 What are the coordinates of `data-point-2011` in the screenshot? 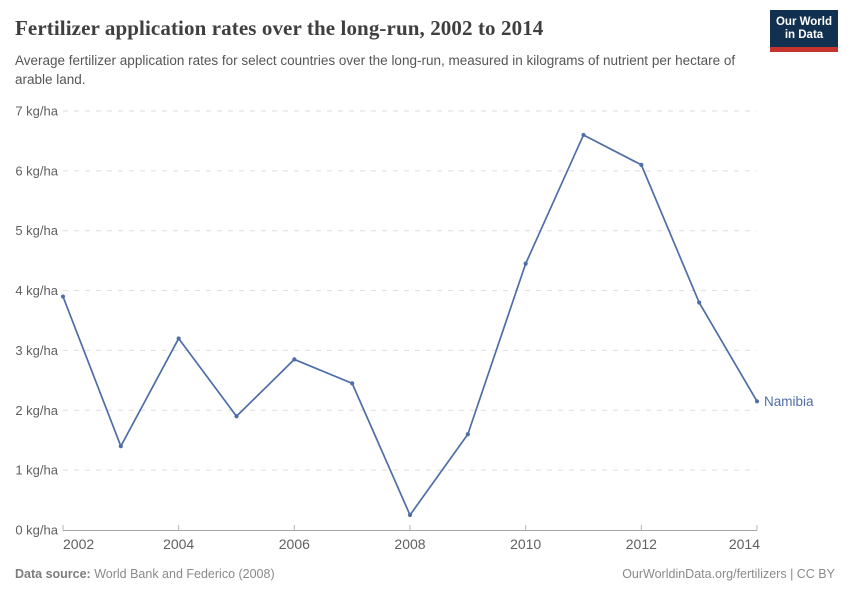 It's located at (583, 135).